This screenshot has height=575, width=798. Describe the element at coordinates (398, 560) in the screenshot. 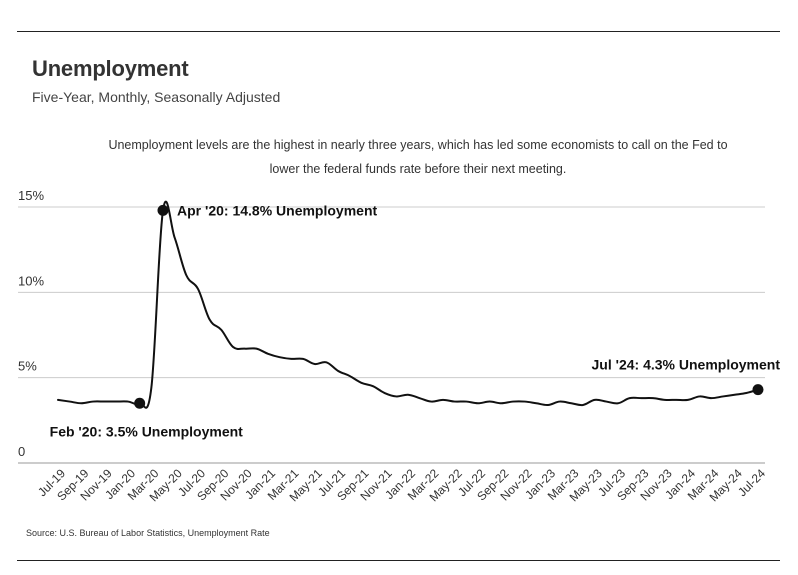

I see `bottom-rule` at that location.